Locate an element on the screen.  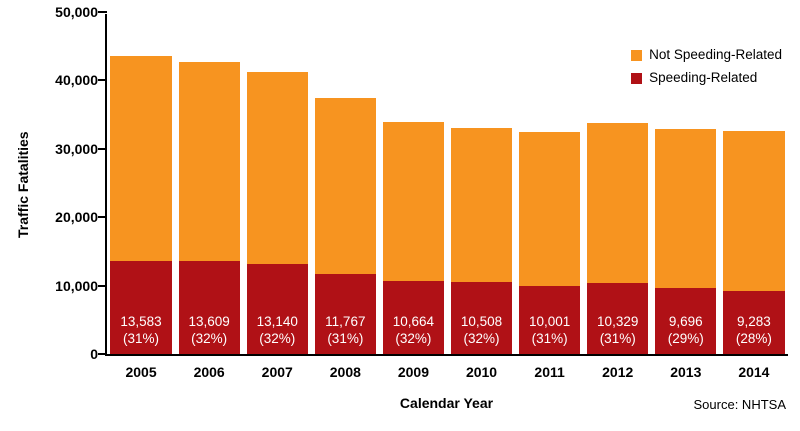
bar-group: 11,767 (31%) 2008 is located at coordinates (345, 197).